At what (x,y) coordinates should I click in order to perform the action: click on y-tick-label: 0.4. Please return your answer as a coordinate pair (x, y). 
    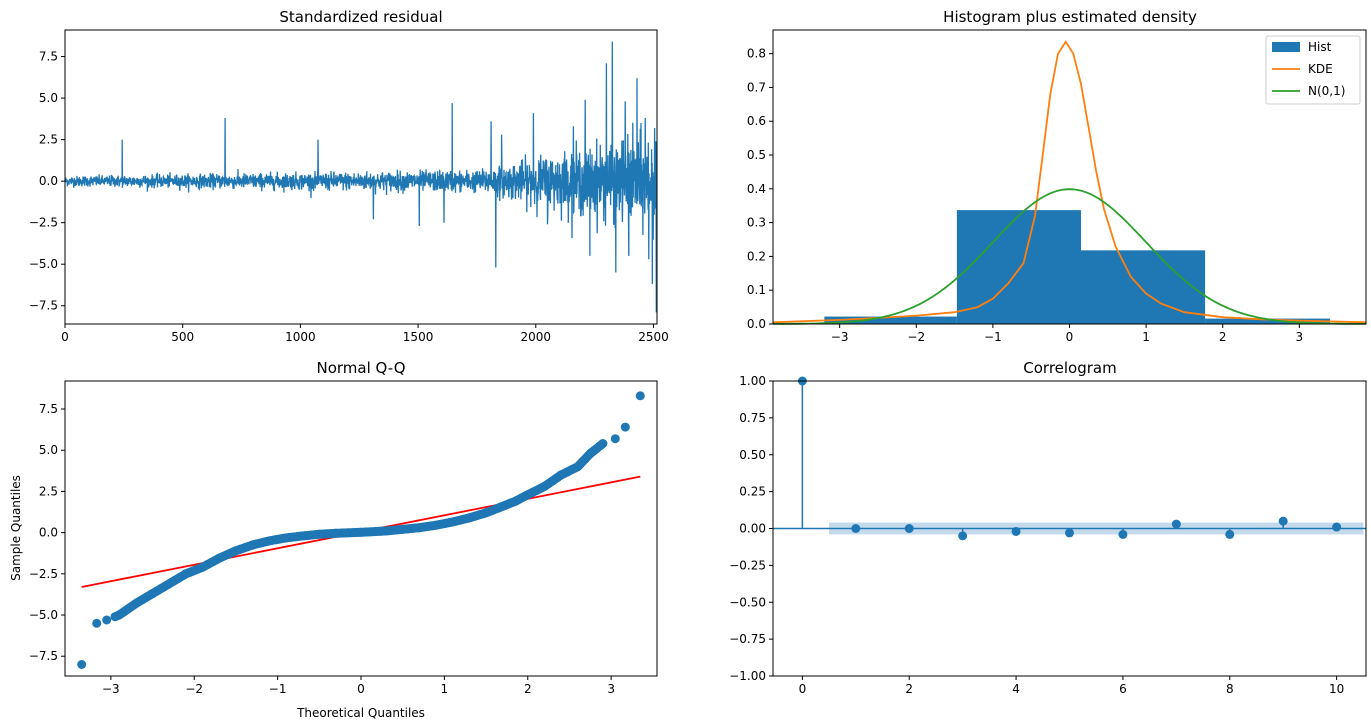
    Looking at the image, I should click on (756, 189).